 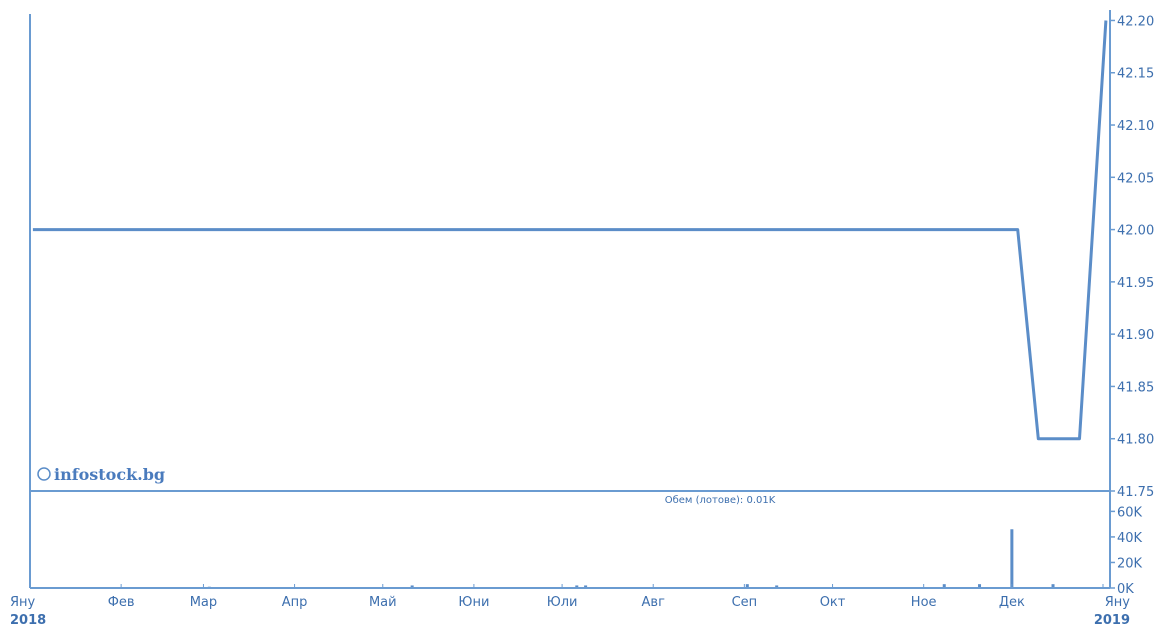 I want to click on x-tick-label: Апр, so click(x=295, y=602).